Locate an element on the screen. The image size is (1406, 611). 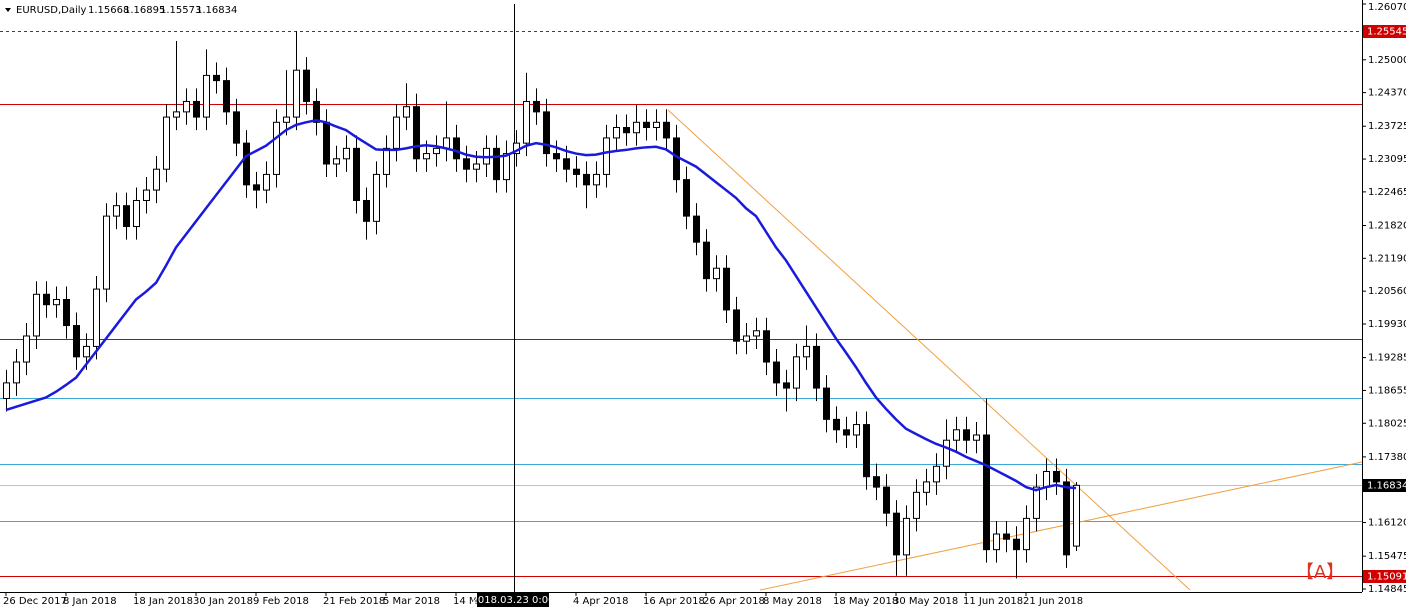
price-tag-label: 1.15091 is located at coordinates (1386, 577).